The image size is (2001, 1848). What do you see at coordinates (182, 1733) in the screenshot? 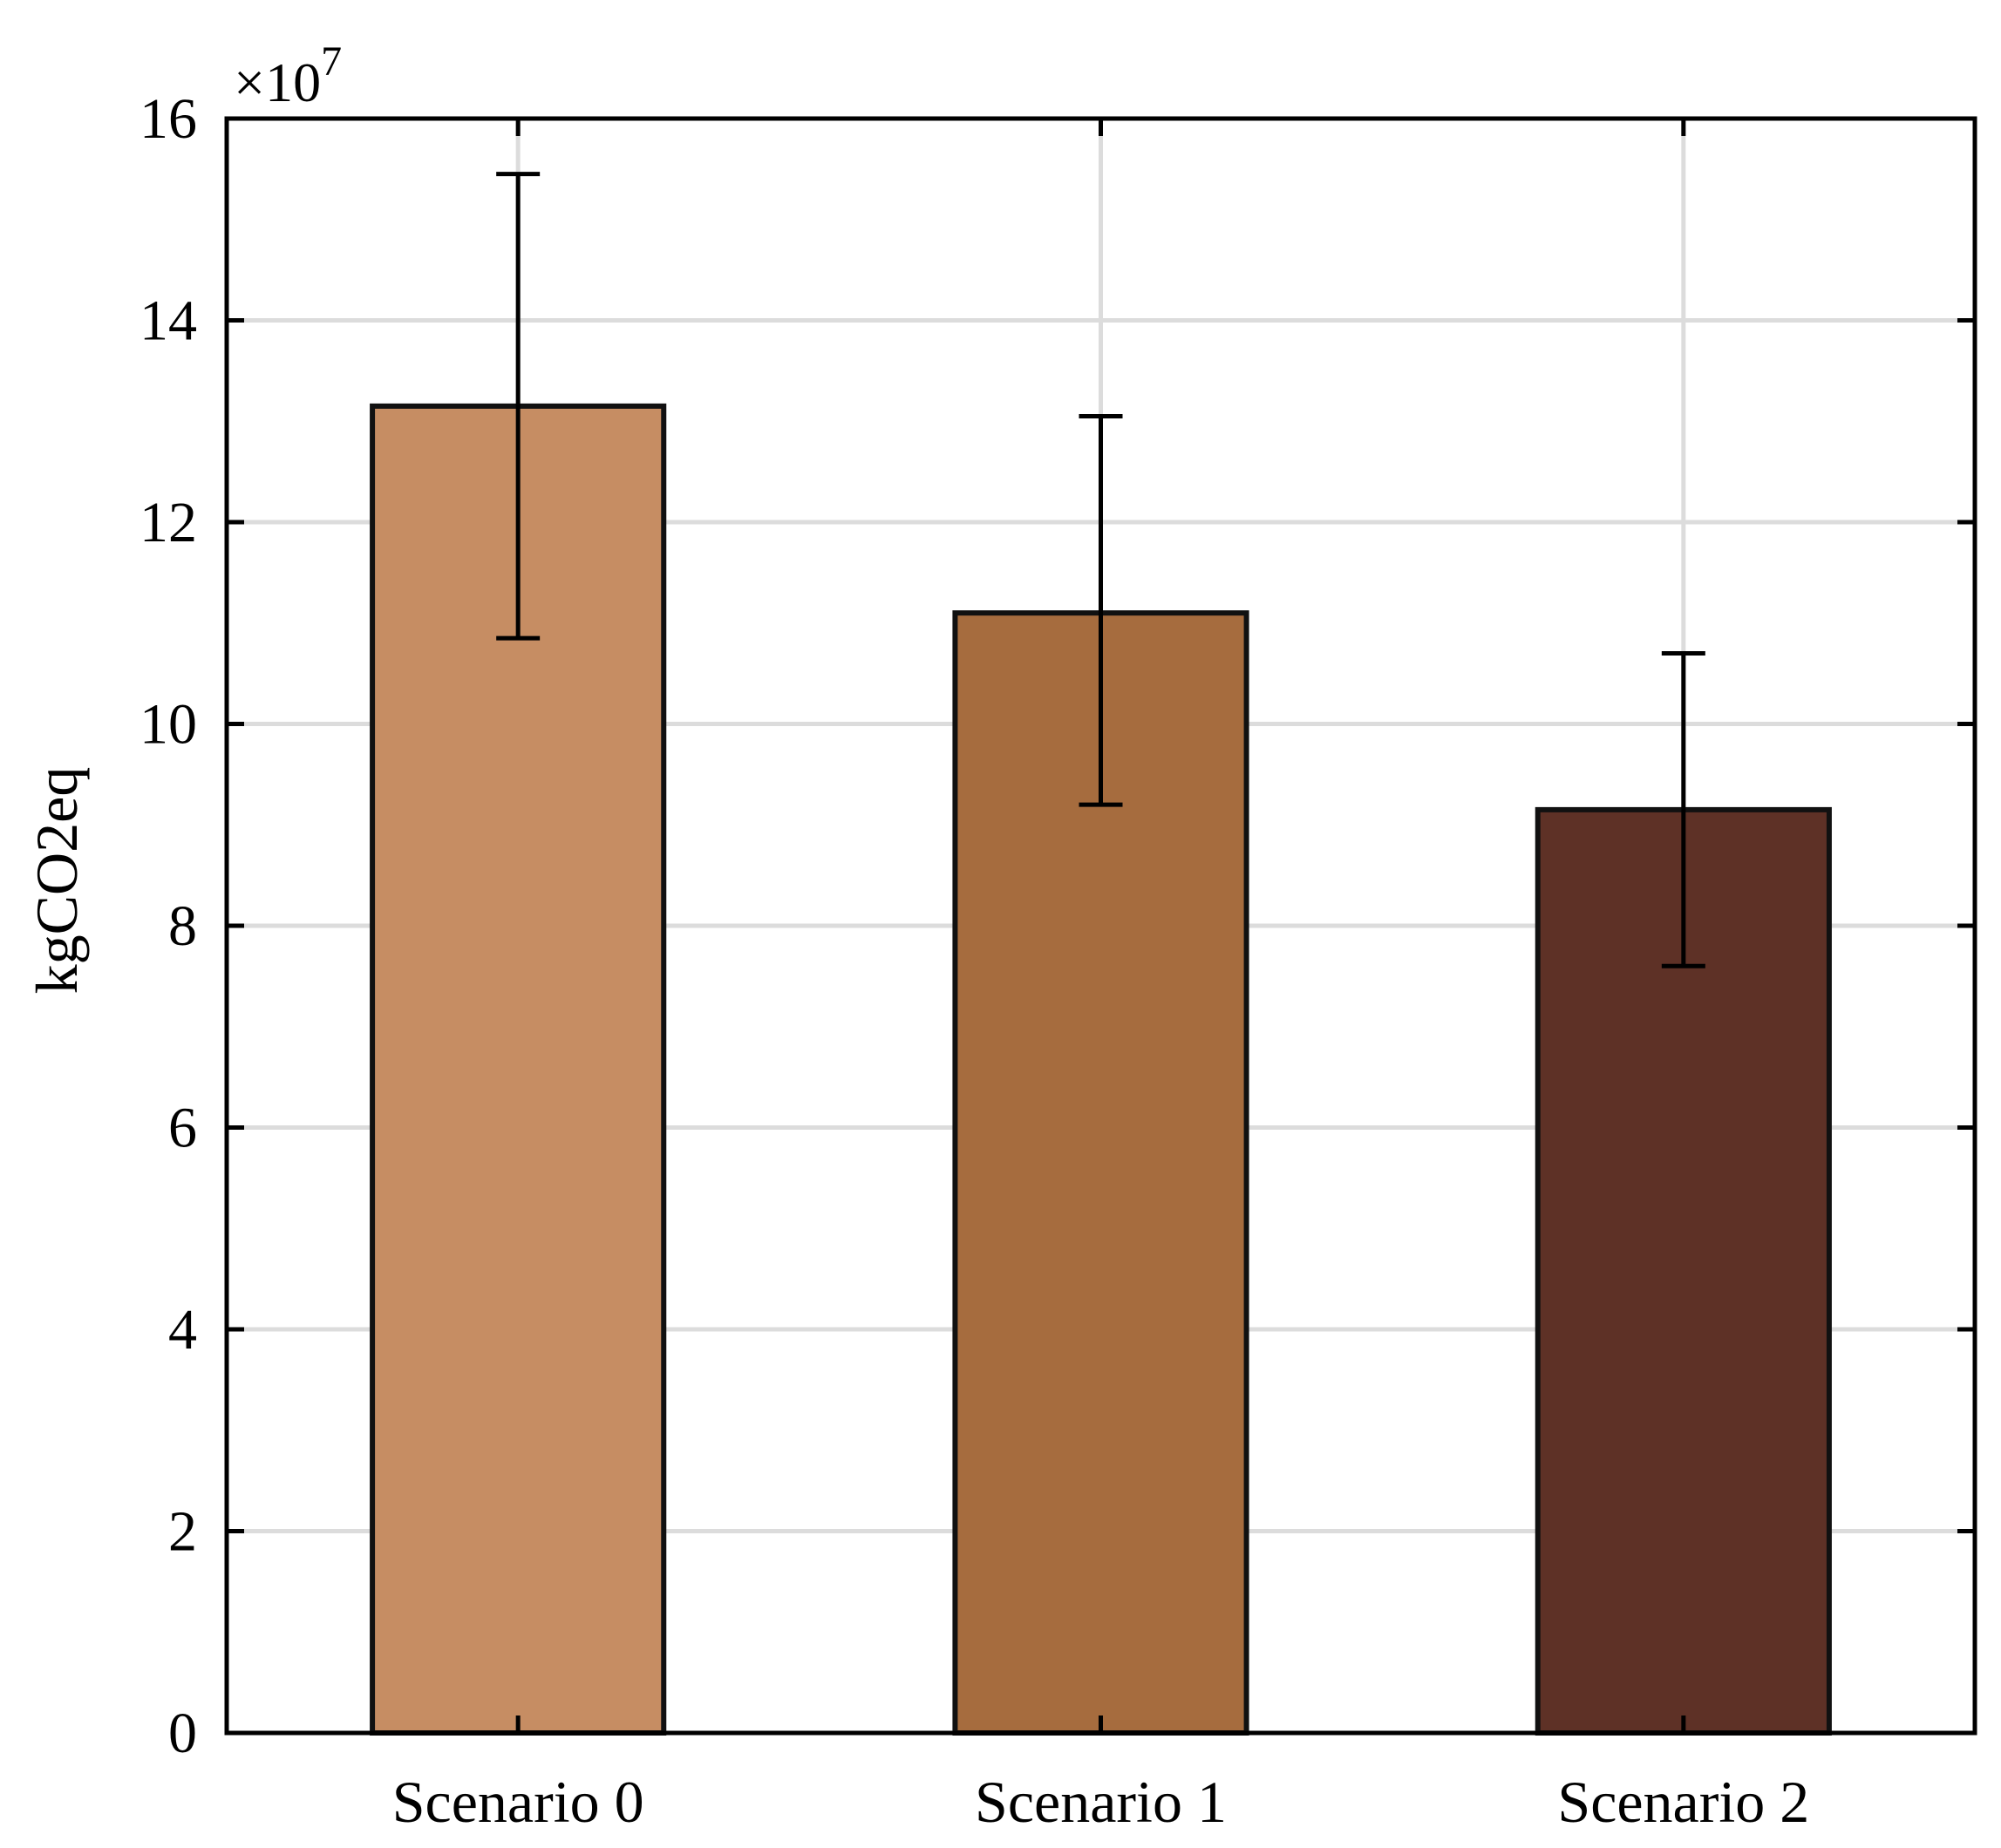
I see `y-tick-label: 0` at bounding box center [182, 1733].